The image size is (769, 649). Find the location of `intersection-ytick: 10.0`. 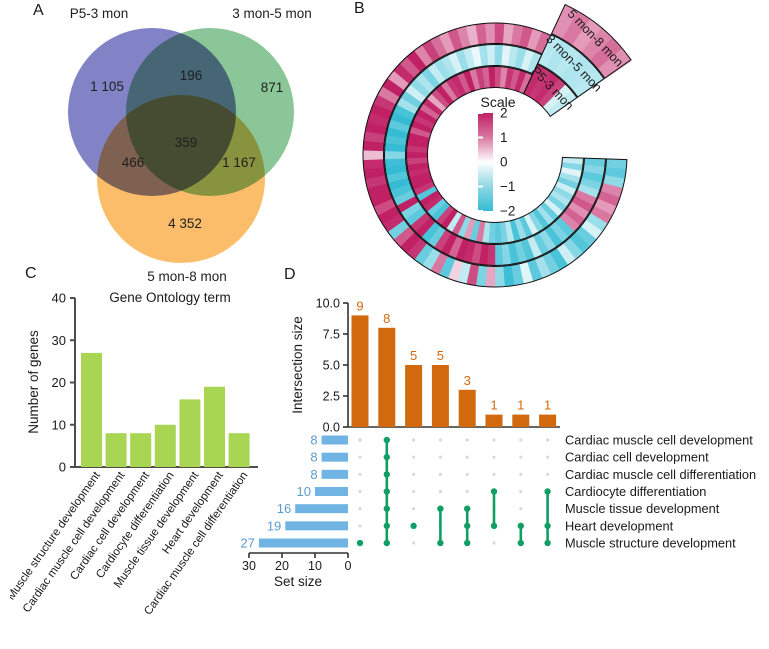

intersection-ytick: 10.0 is located at coordinates (328, 304).